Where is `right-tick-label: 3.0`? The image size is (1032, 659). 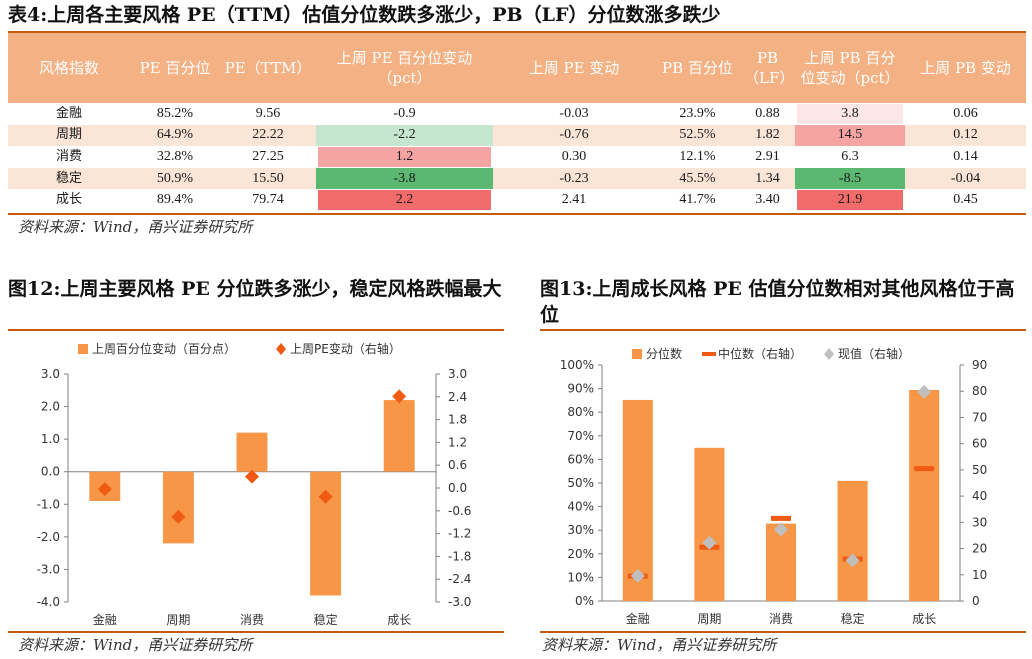
right-tick-label: 3.0 is located at coordinates (457, 374).